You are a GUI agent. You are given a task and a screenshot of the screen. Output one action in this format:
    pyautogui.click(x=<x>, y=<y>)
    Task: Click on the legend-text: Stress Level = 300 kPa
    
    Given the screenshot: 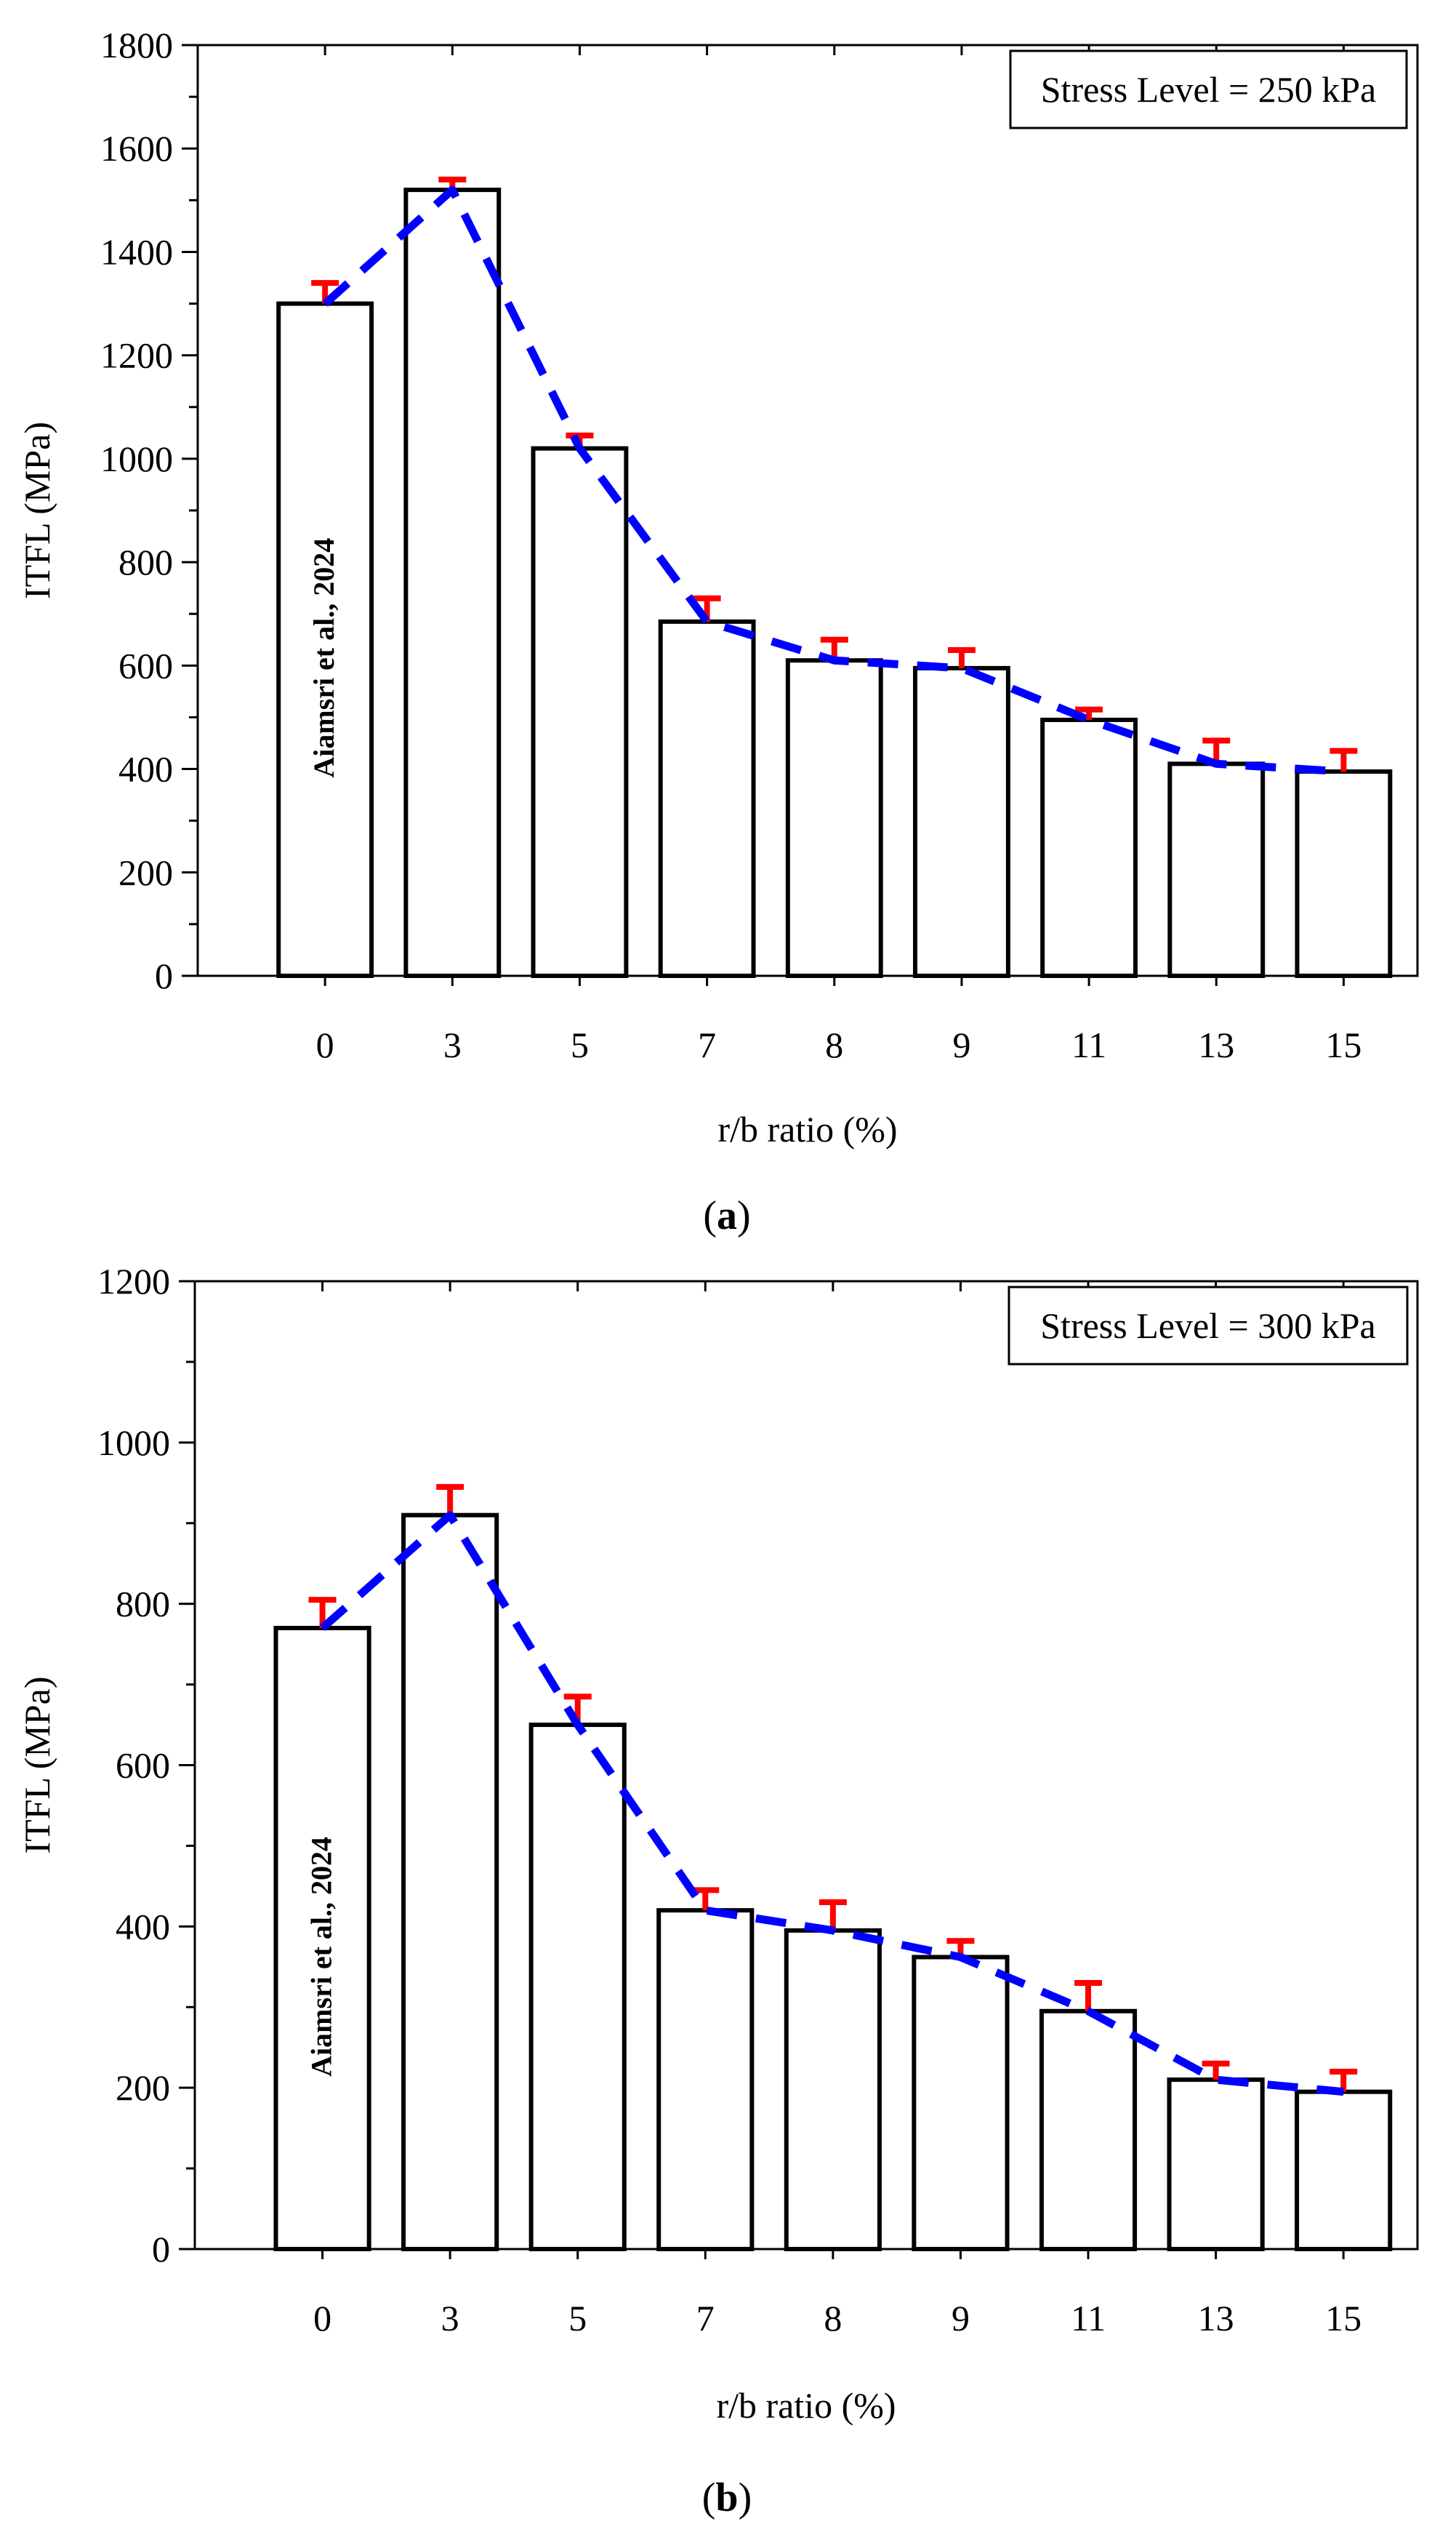 What is the action you would take?
    pyautogui.click(x=1207, y=1325)
    